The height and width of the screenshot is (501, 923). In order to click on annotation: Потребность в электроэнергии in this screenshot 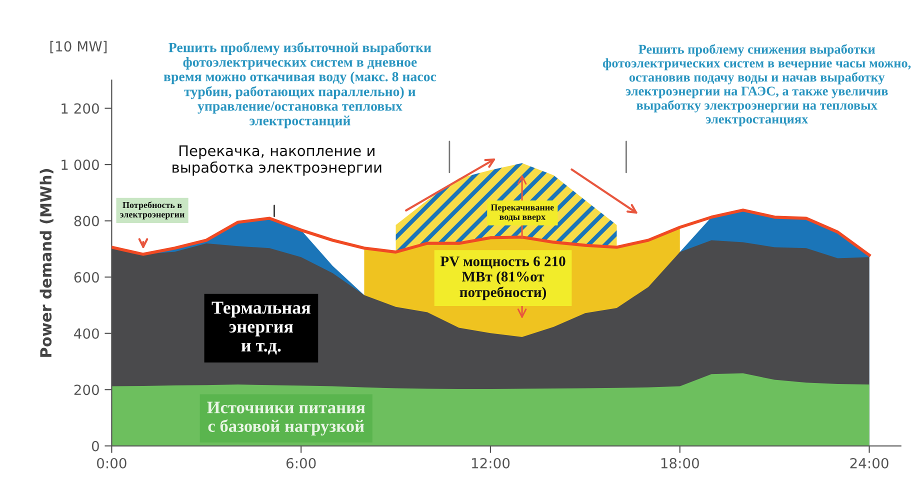, I will do `click(152, 211)`.